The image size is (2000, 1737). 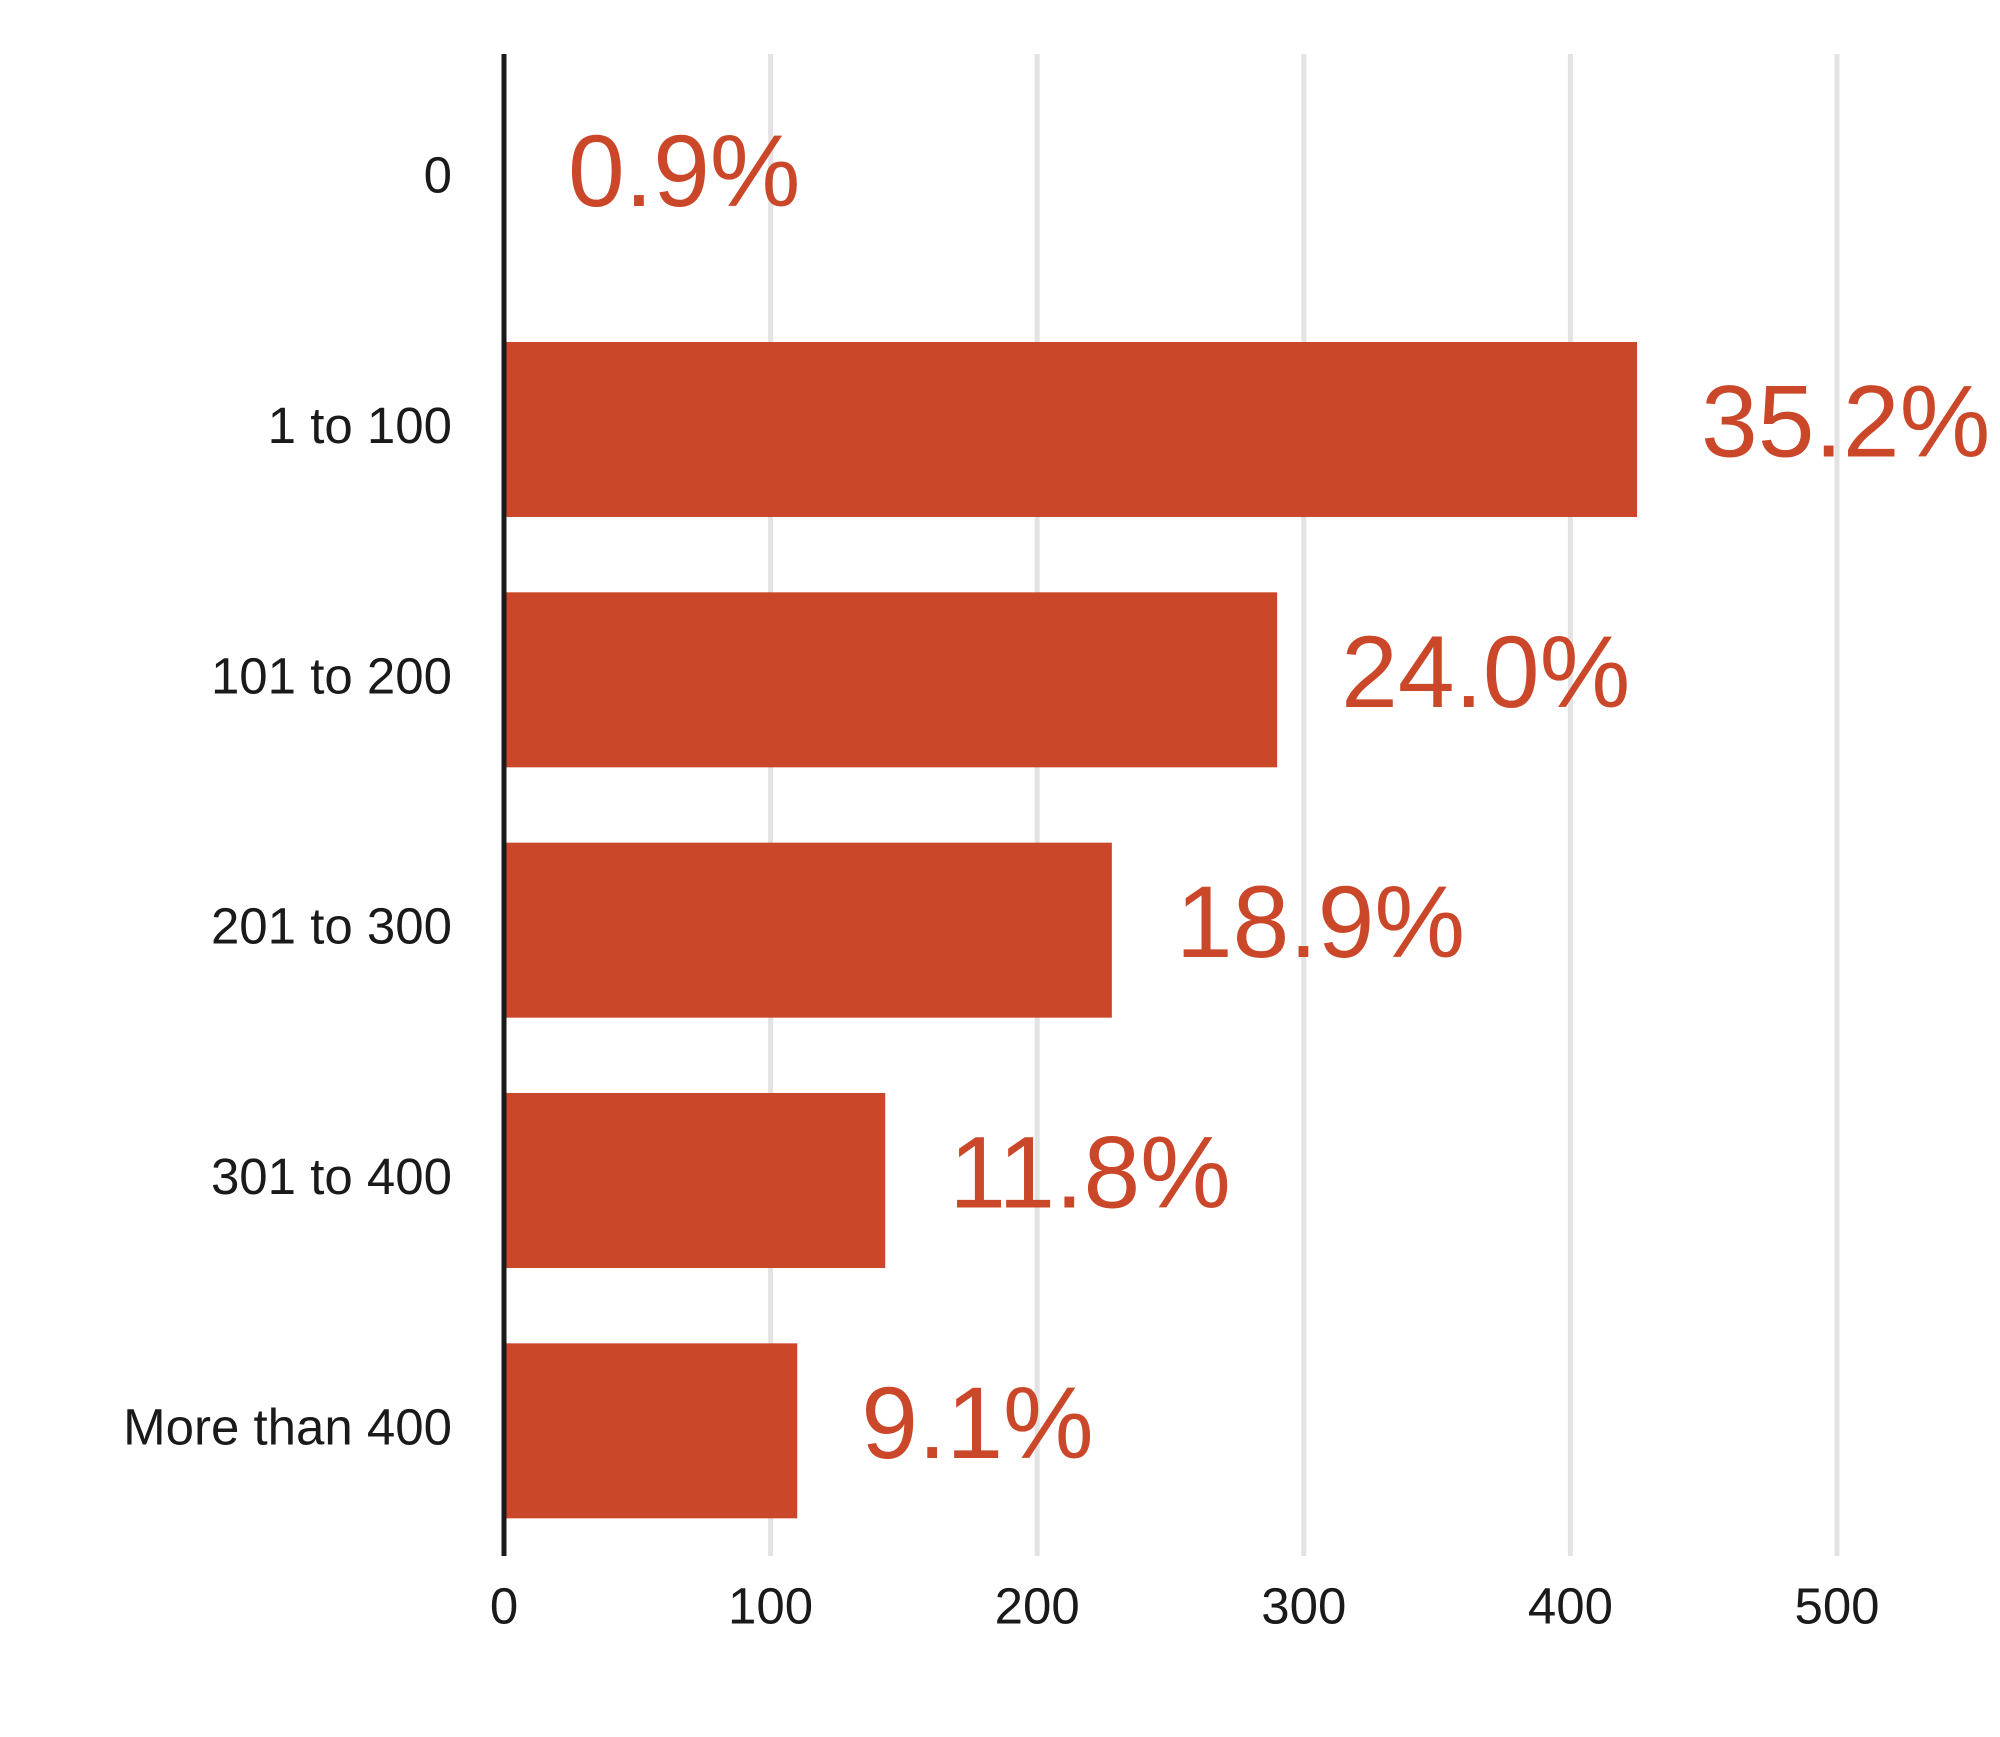 What do you see at coordinates (287, 1426) in the screenshot?
I see `y-tick-label: More than 400` at bounding box center [287, 1426].